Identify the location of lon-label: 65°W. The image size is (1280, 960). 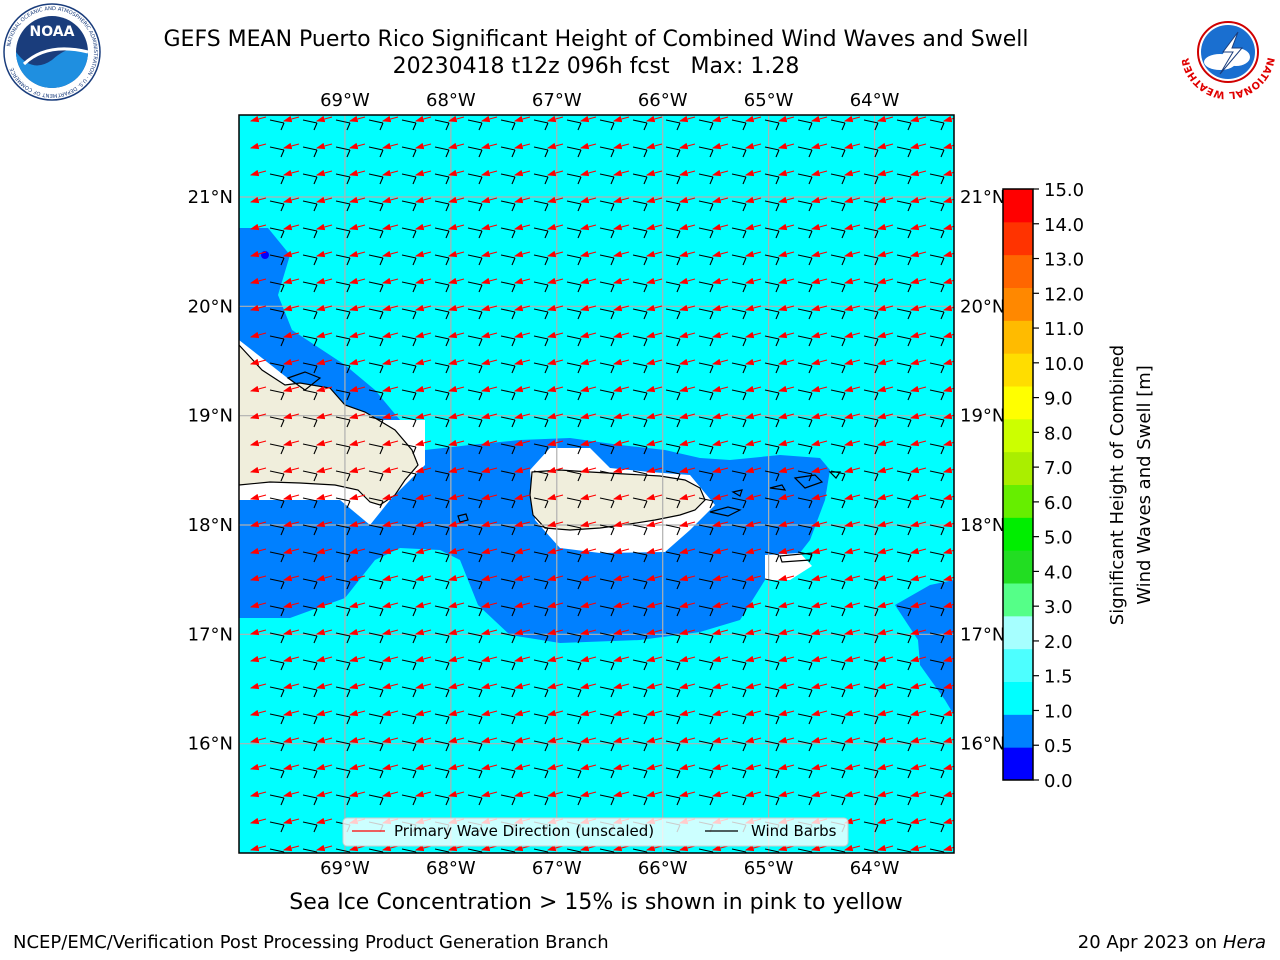
(769, 868).